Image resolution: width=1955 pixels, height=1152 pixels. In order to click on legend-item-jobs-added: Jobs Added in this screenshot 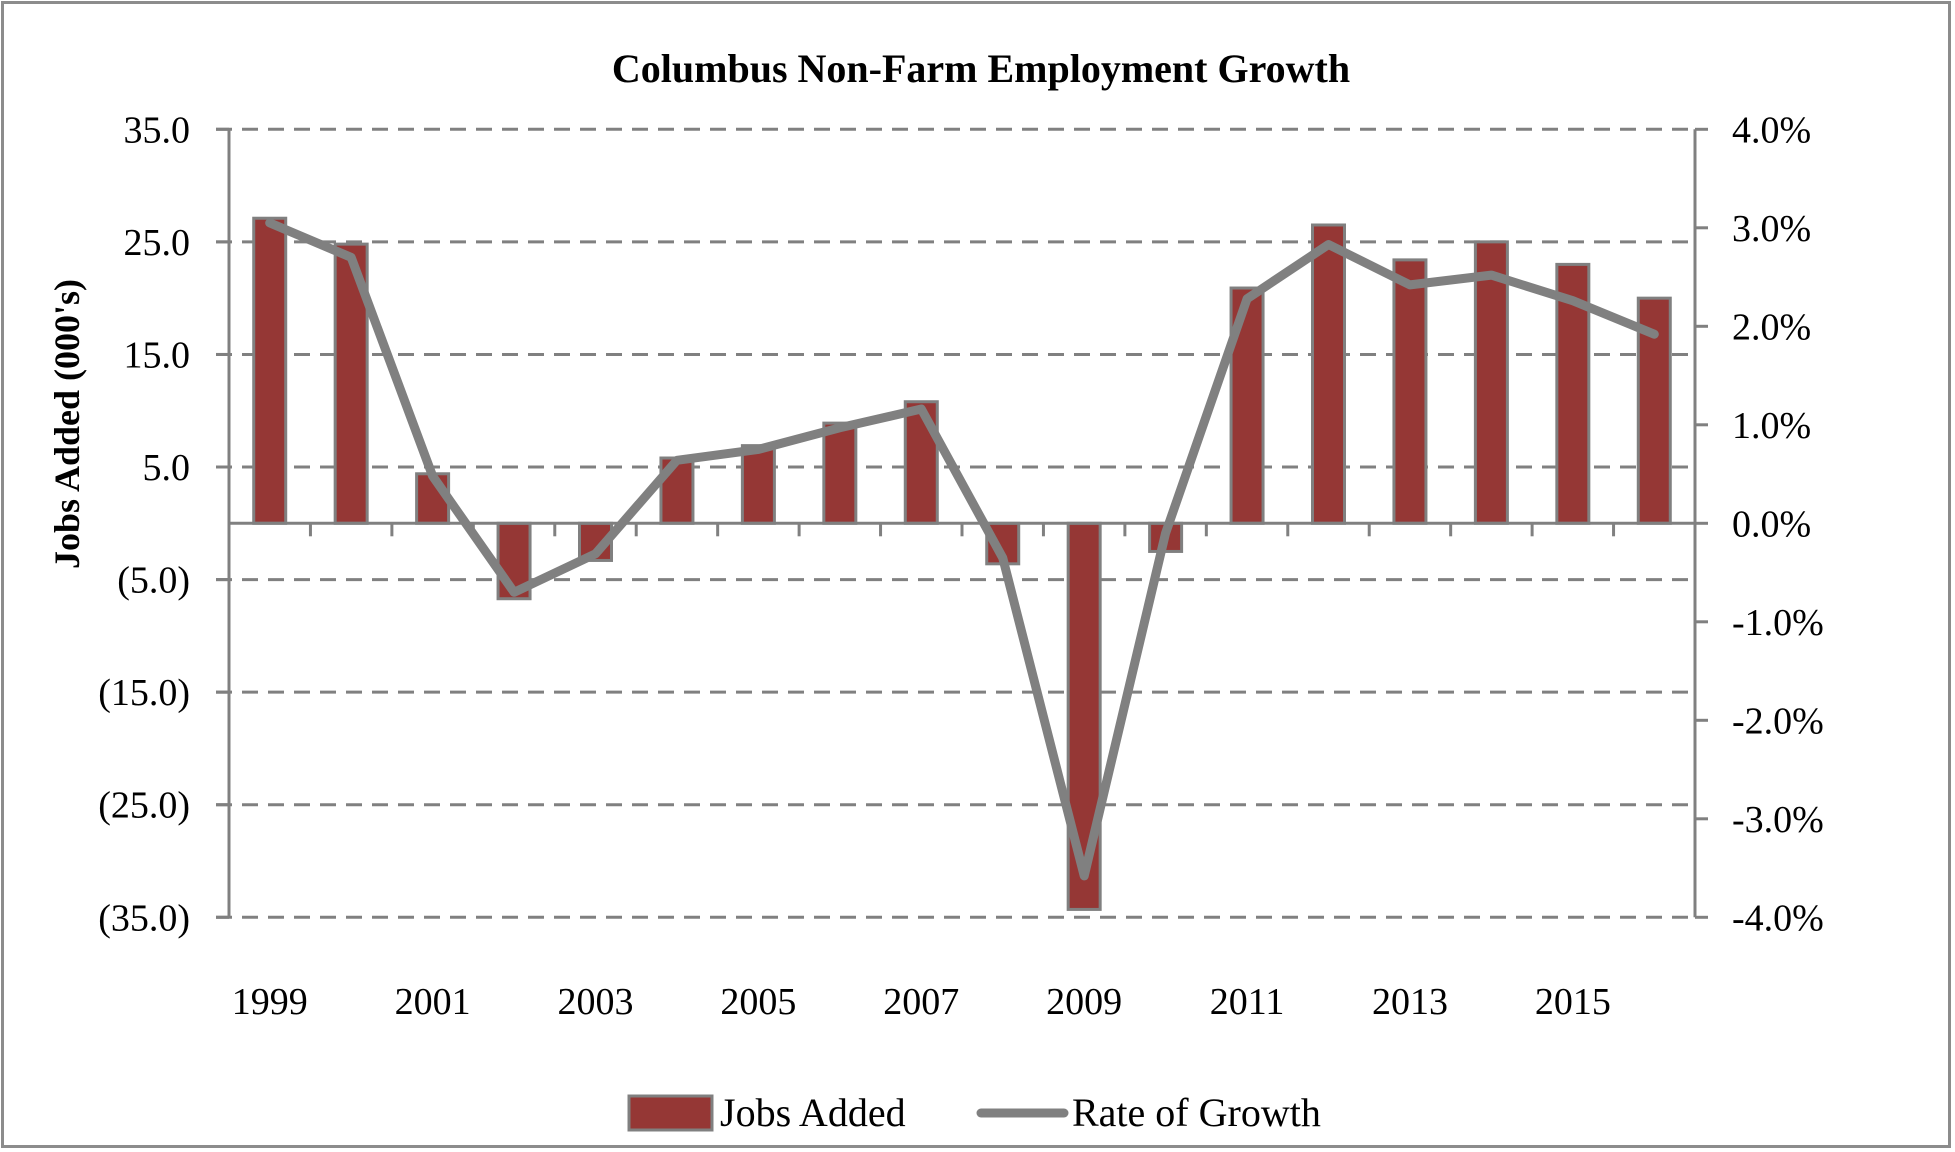, I will do `click(766, 1112)`.